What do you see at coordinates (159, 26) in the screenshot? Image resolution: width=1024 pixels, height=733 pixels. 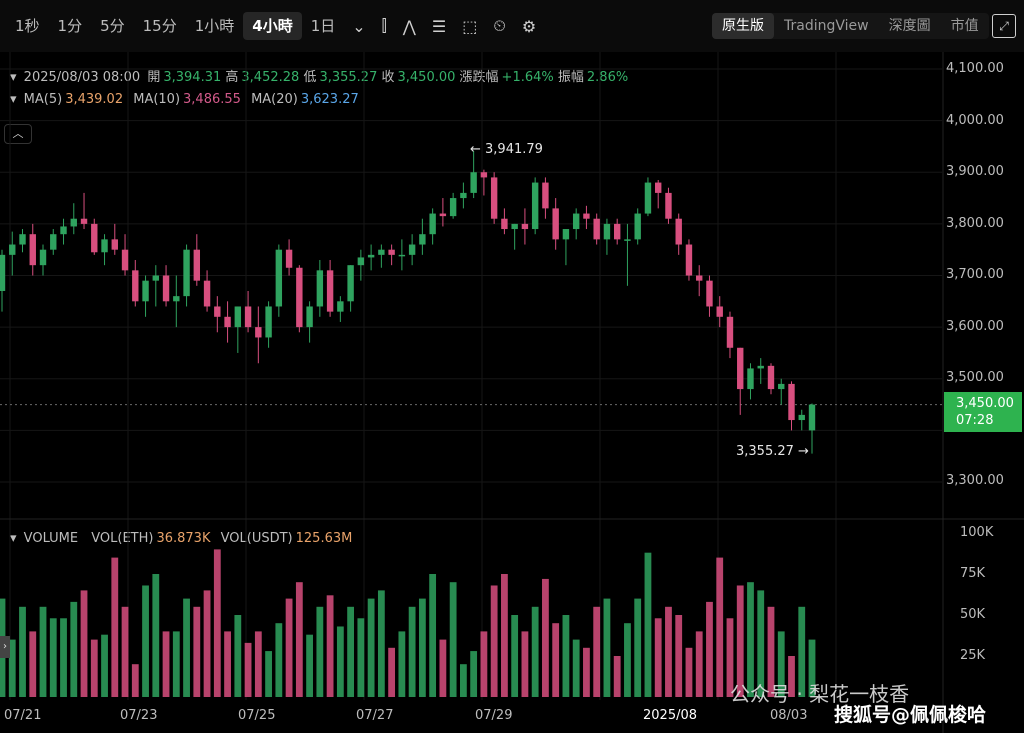 I see `timeframe-15m: 15分` at bounding box center [159, 26].